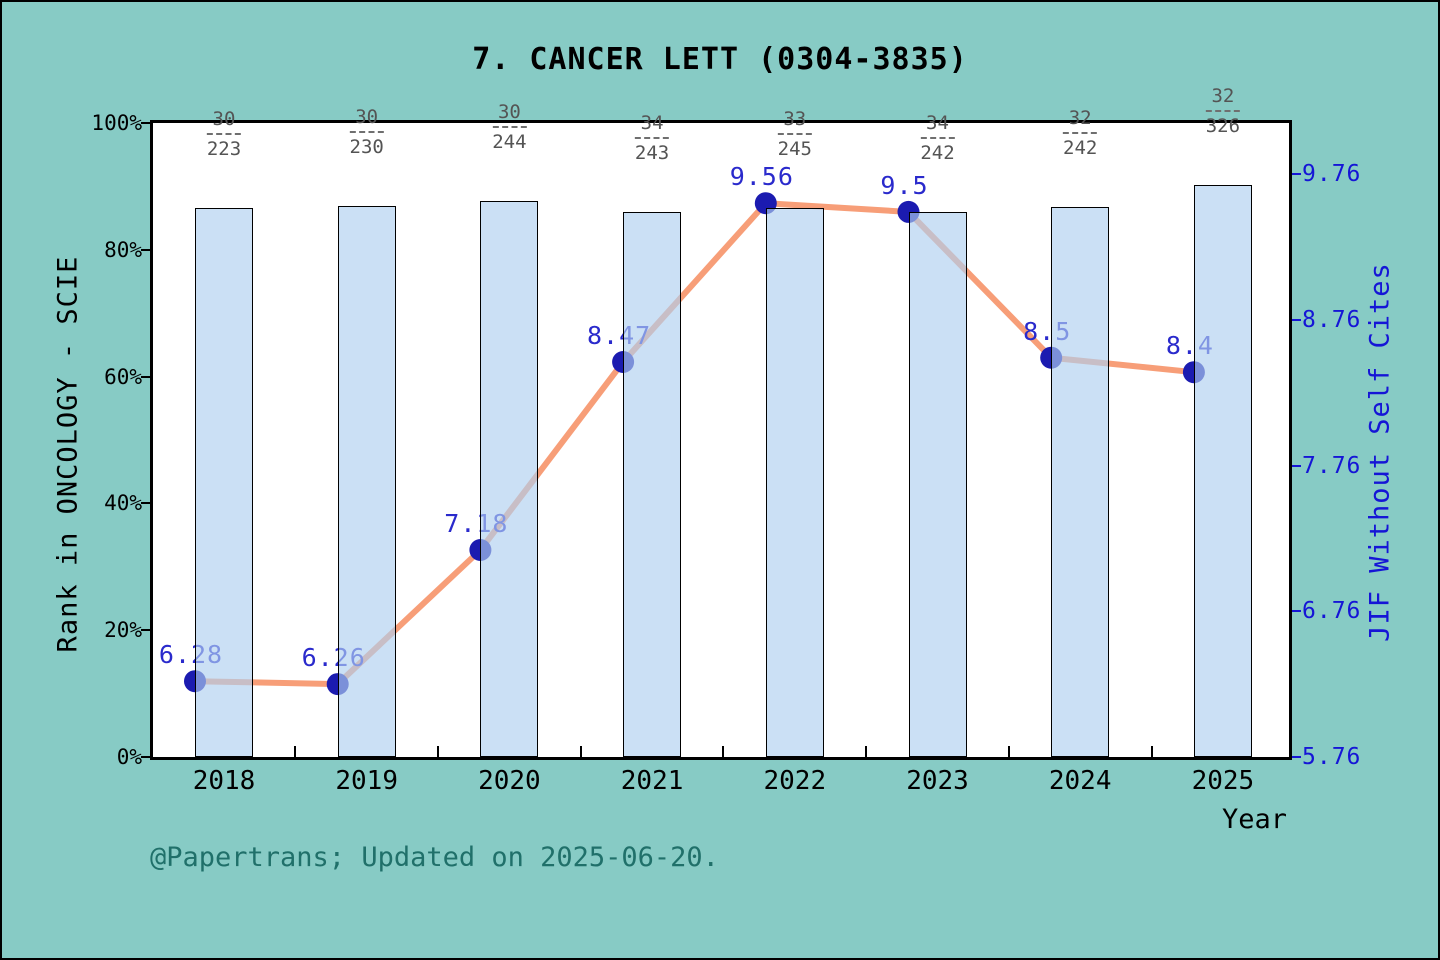  I want to click on left-axis-title: Rank in ONCOLOGY - SCIE, so click(68, 454).